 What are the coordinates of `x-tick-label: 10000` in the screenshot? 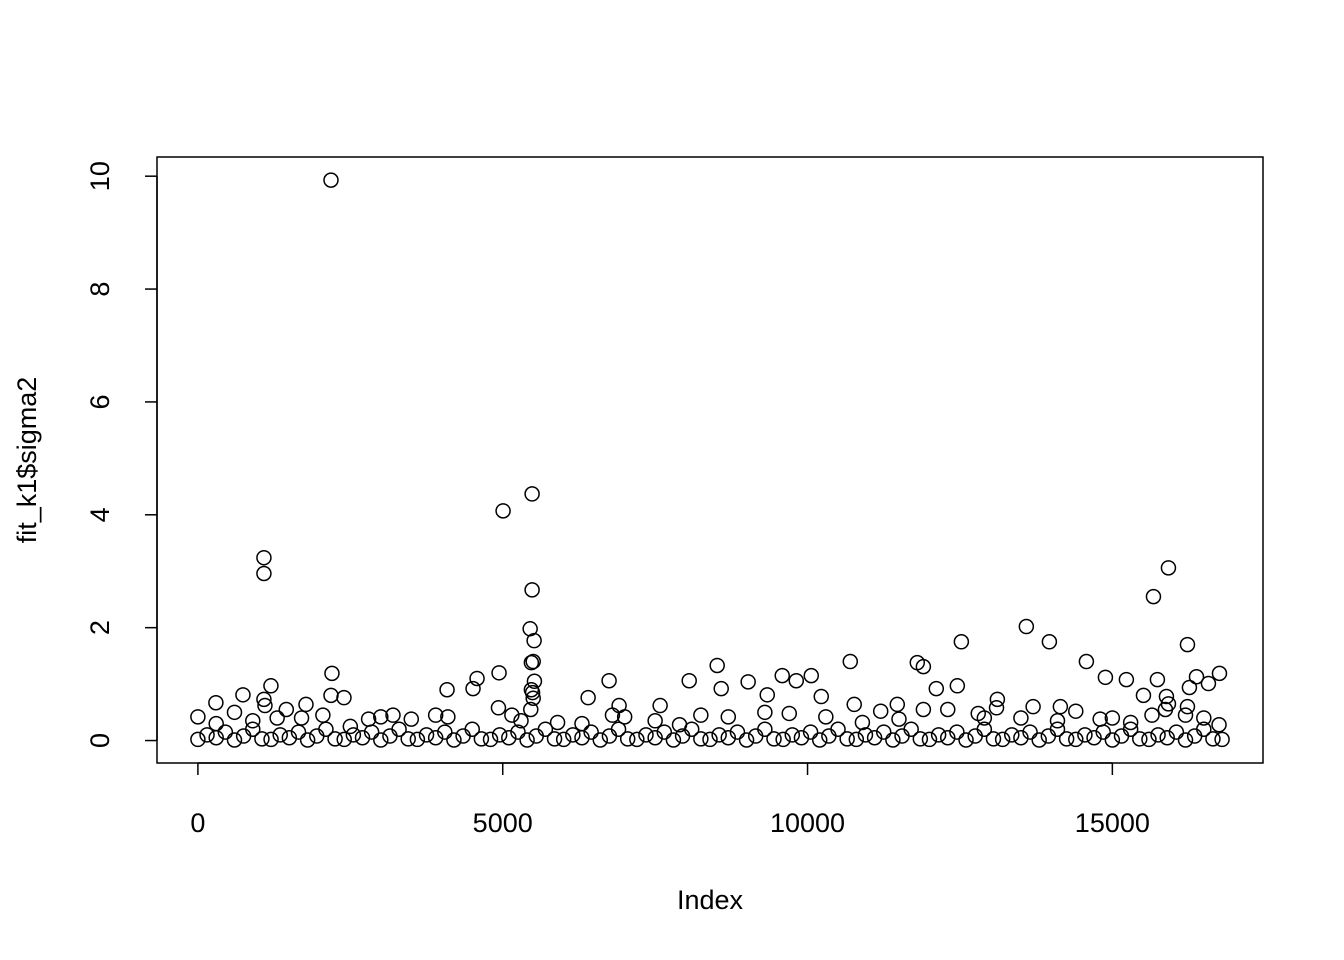 It's located at (807, 823).